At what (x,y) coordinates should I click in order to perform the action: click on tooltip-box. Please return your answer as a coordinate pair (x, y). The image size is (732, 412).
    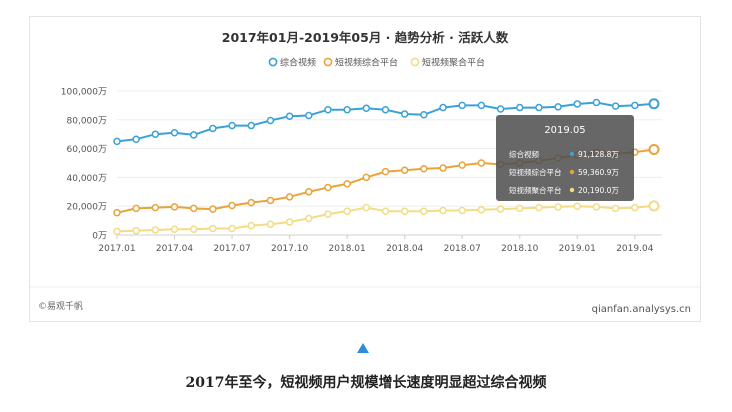
    Looking at the image, I should click on (565, 158).